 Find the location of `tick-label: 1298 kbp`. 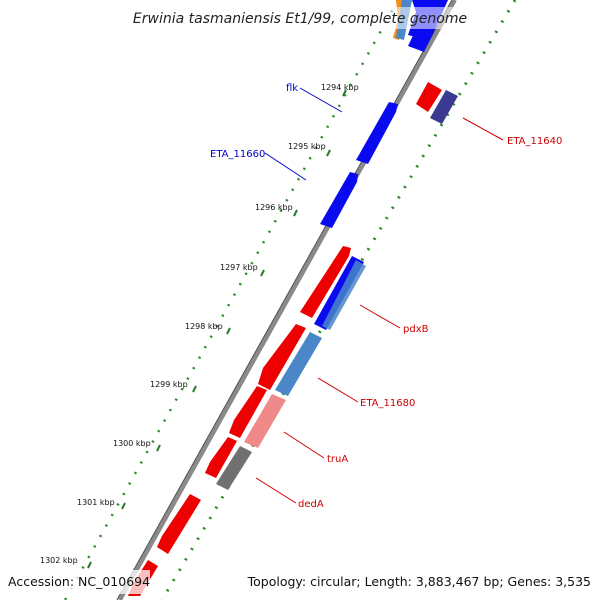

tick-label: 1298 kbp is located at coordinates (204, 326).